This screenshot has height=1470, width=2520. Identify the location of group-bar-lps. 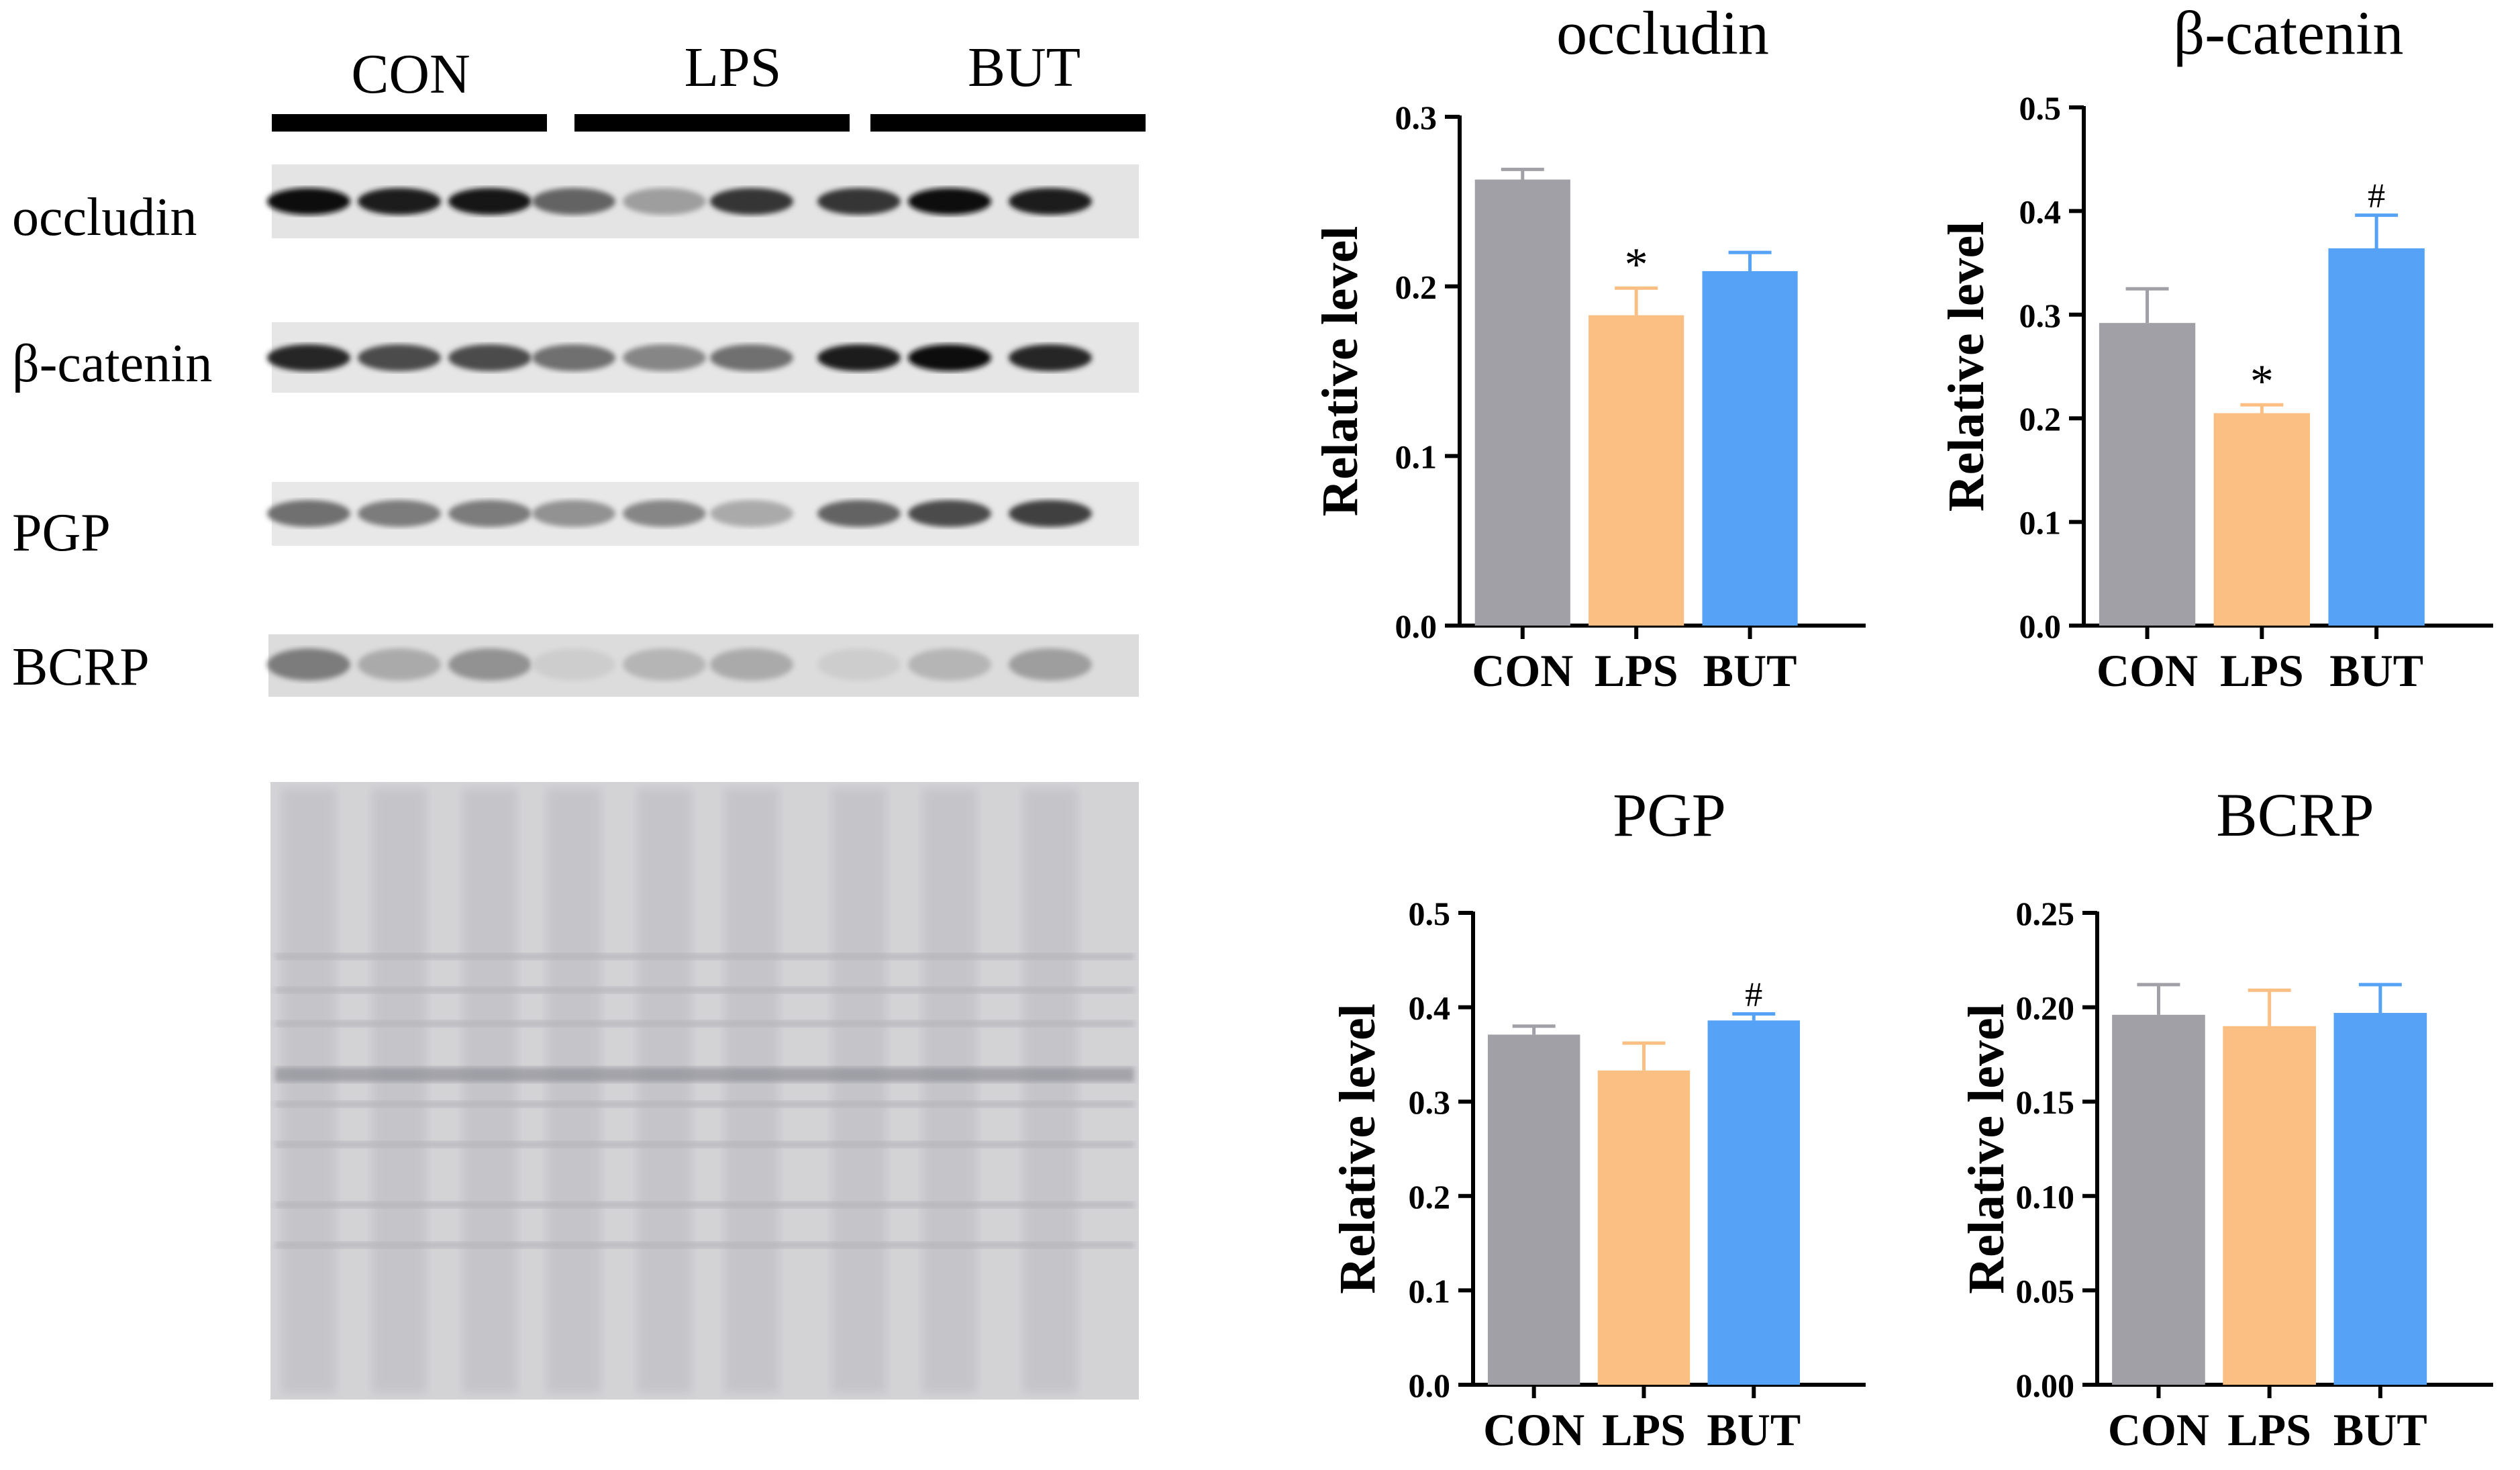
(712, 123).